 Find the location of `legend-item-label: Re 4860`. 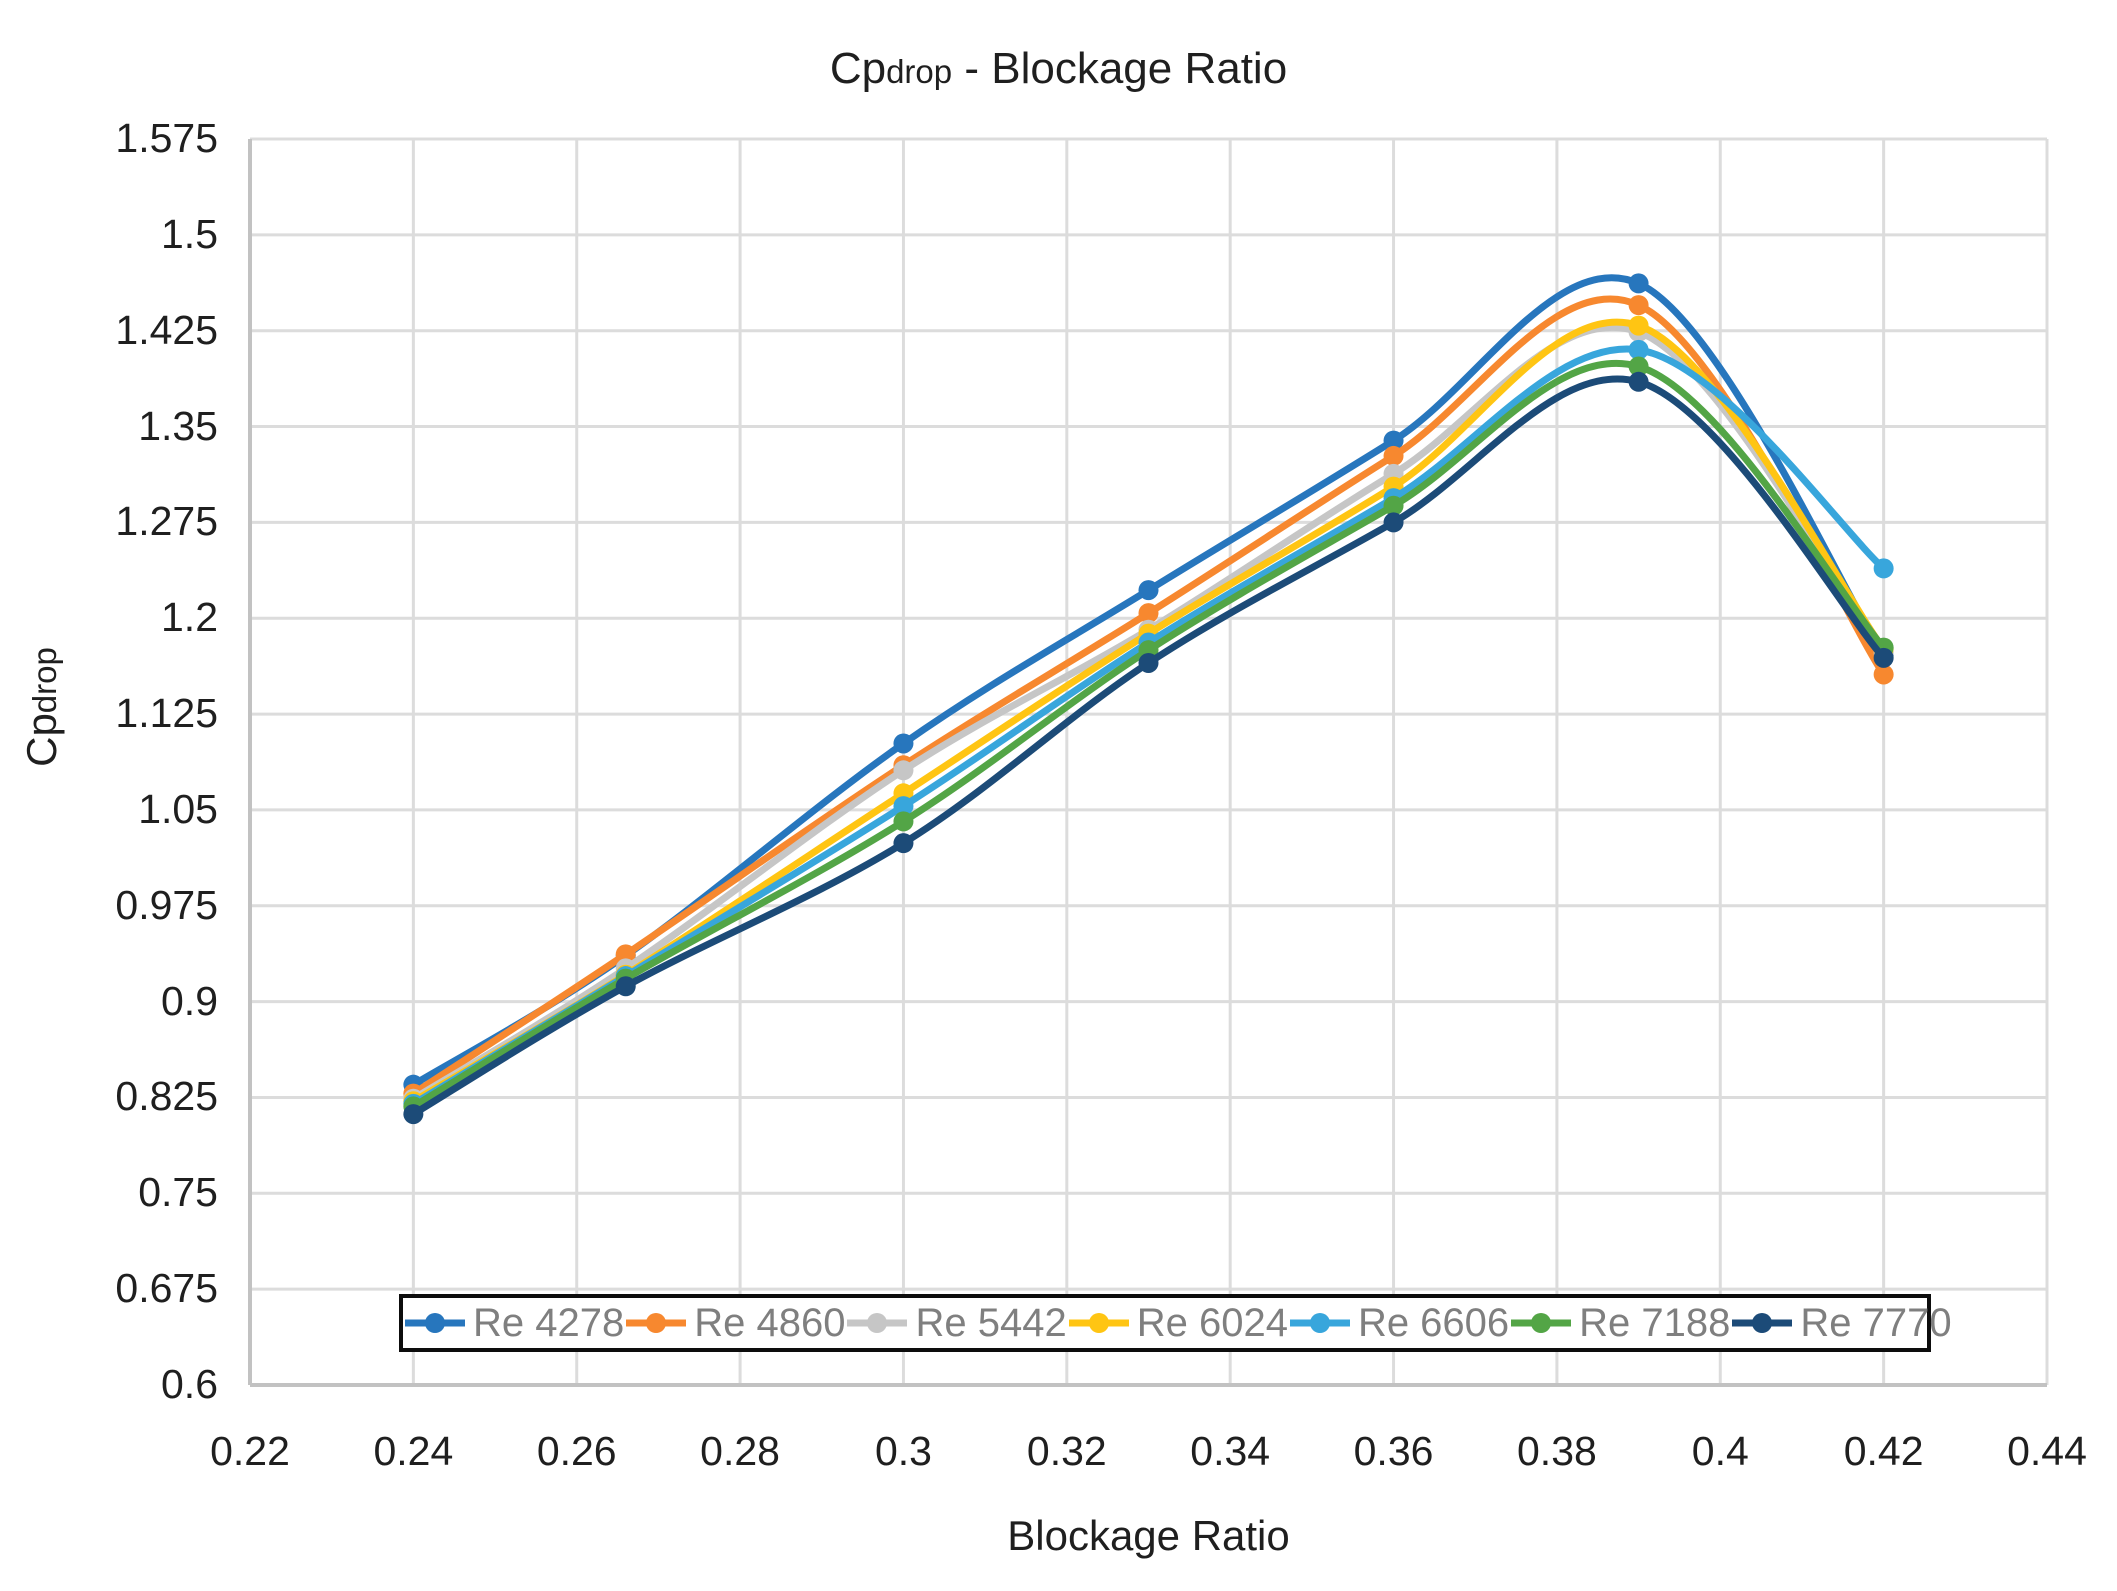

legend-item-label: Re 4860 is located at coordinates (770, 1322).